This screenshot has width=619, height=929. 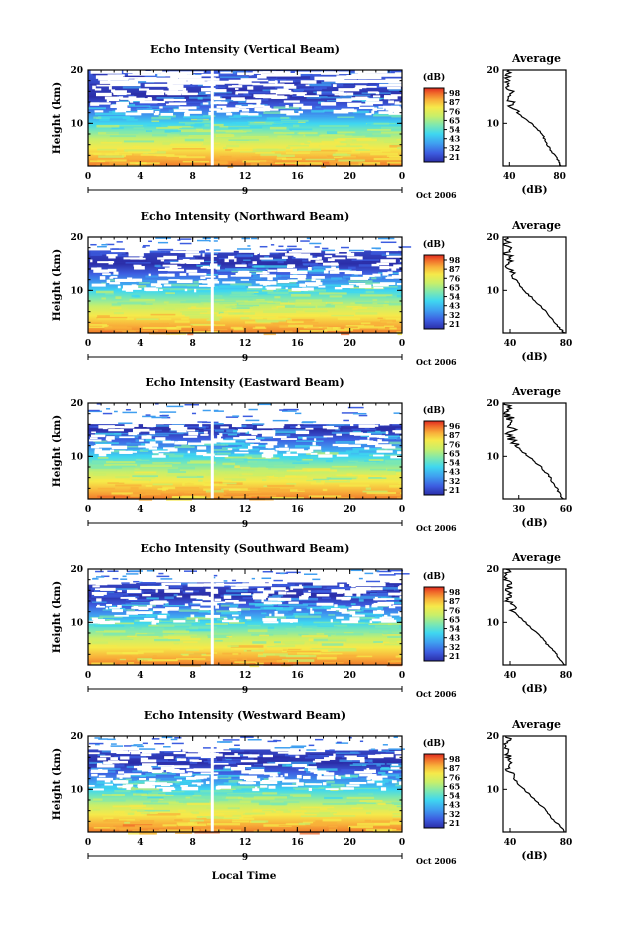 What do you see at coordinates (245, 49) in the screenshot?
I see `panel-title: Echo Intensity (Vertical Beam)` at bounding box center [245, 49].